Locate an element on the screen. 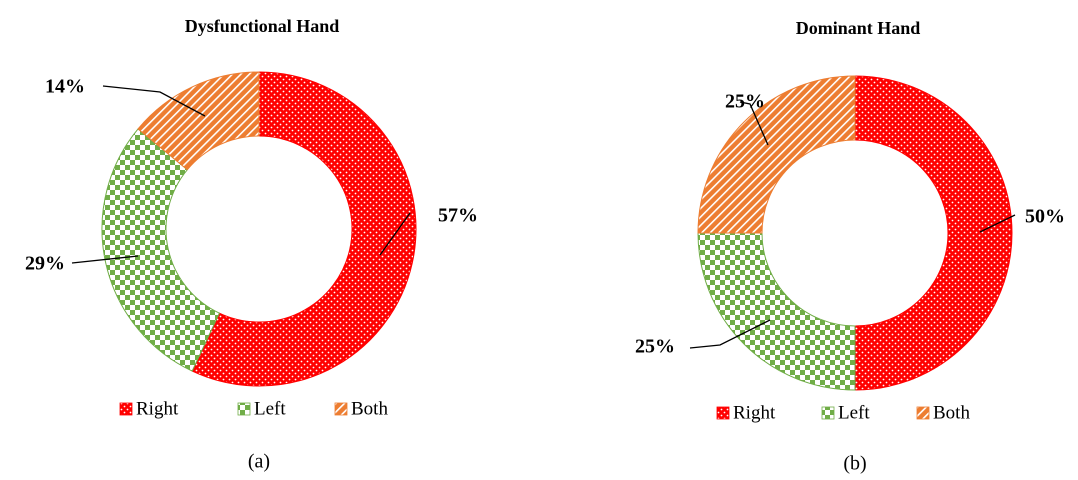 The width and height of the screenshot is (1078, 480). data-label: 14% is located at coordinates (65, 87).